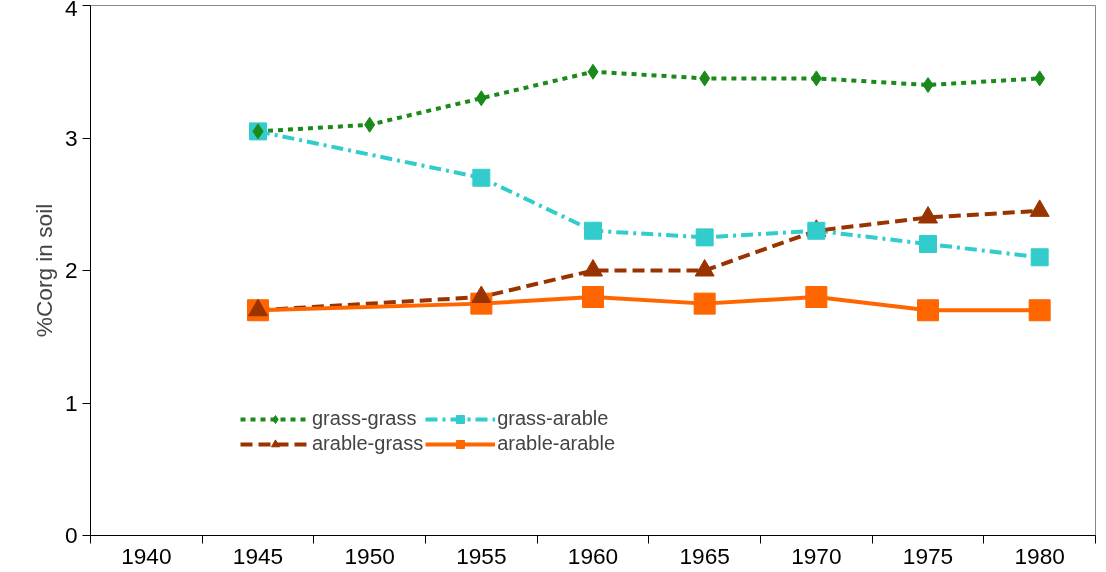  What do you see at coordinates (258, 555) in the screenshot?
I see `x-tick-label: 1945` at bounding box center [258, 555].